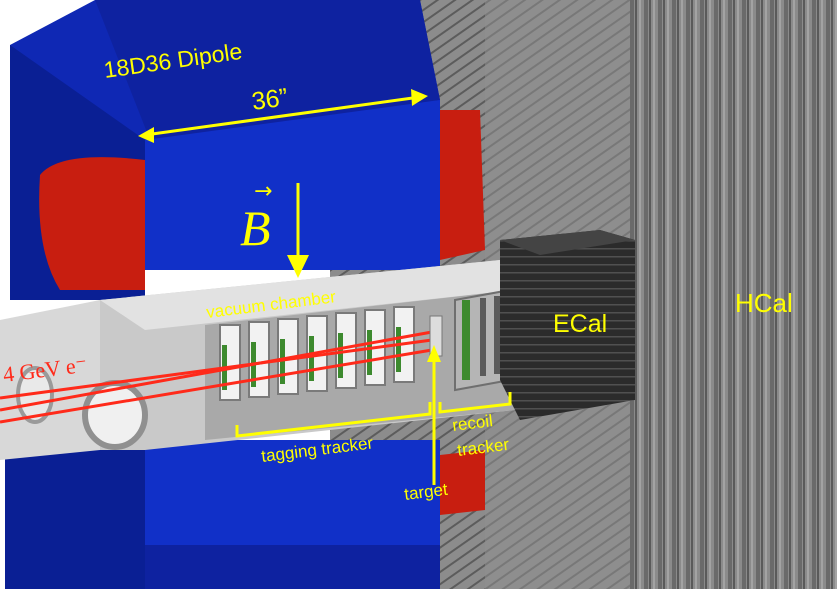 The image size is (837, 589). I want to click on electromagnetic-calorimeter, so click(567, 325).